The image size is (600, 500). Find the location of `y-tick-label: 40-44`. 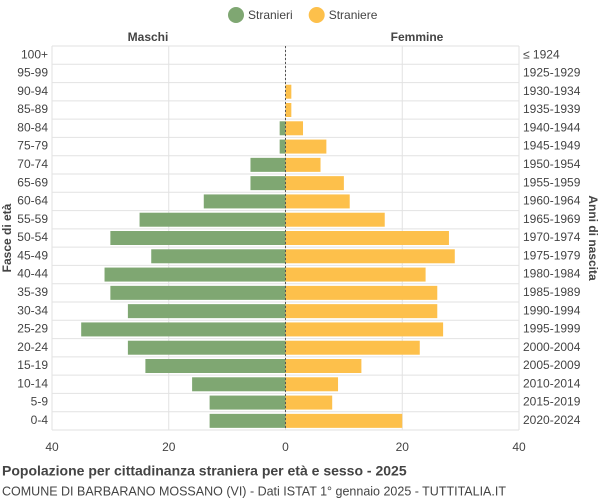

y-tick-label: 40-44 is located at coordinates (32, 274).